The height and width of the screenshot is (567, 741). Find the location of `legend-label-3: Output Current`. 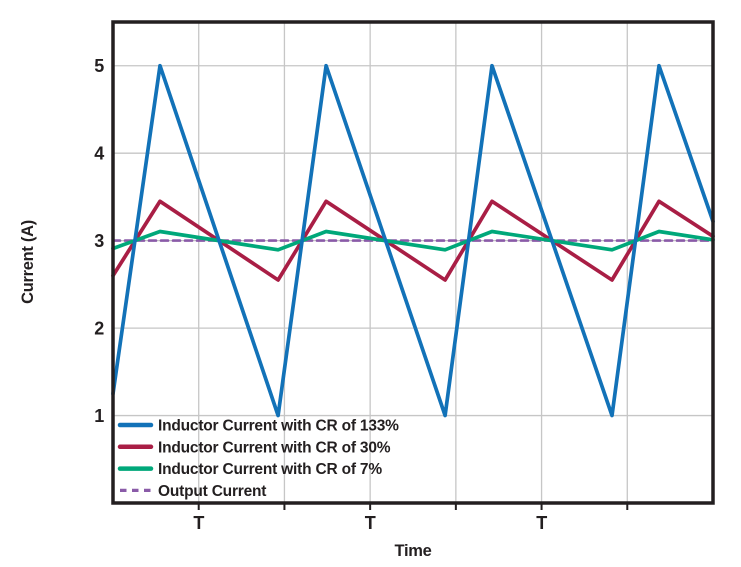

legend-label-3: Output Current is located at coordinates (212, 491).